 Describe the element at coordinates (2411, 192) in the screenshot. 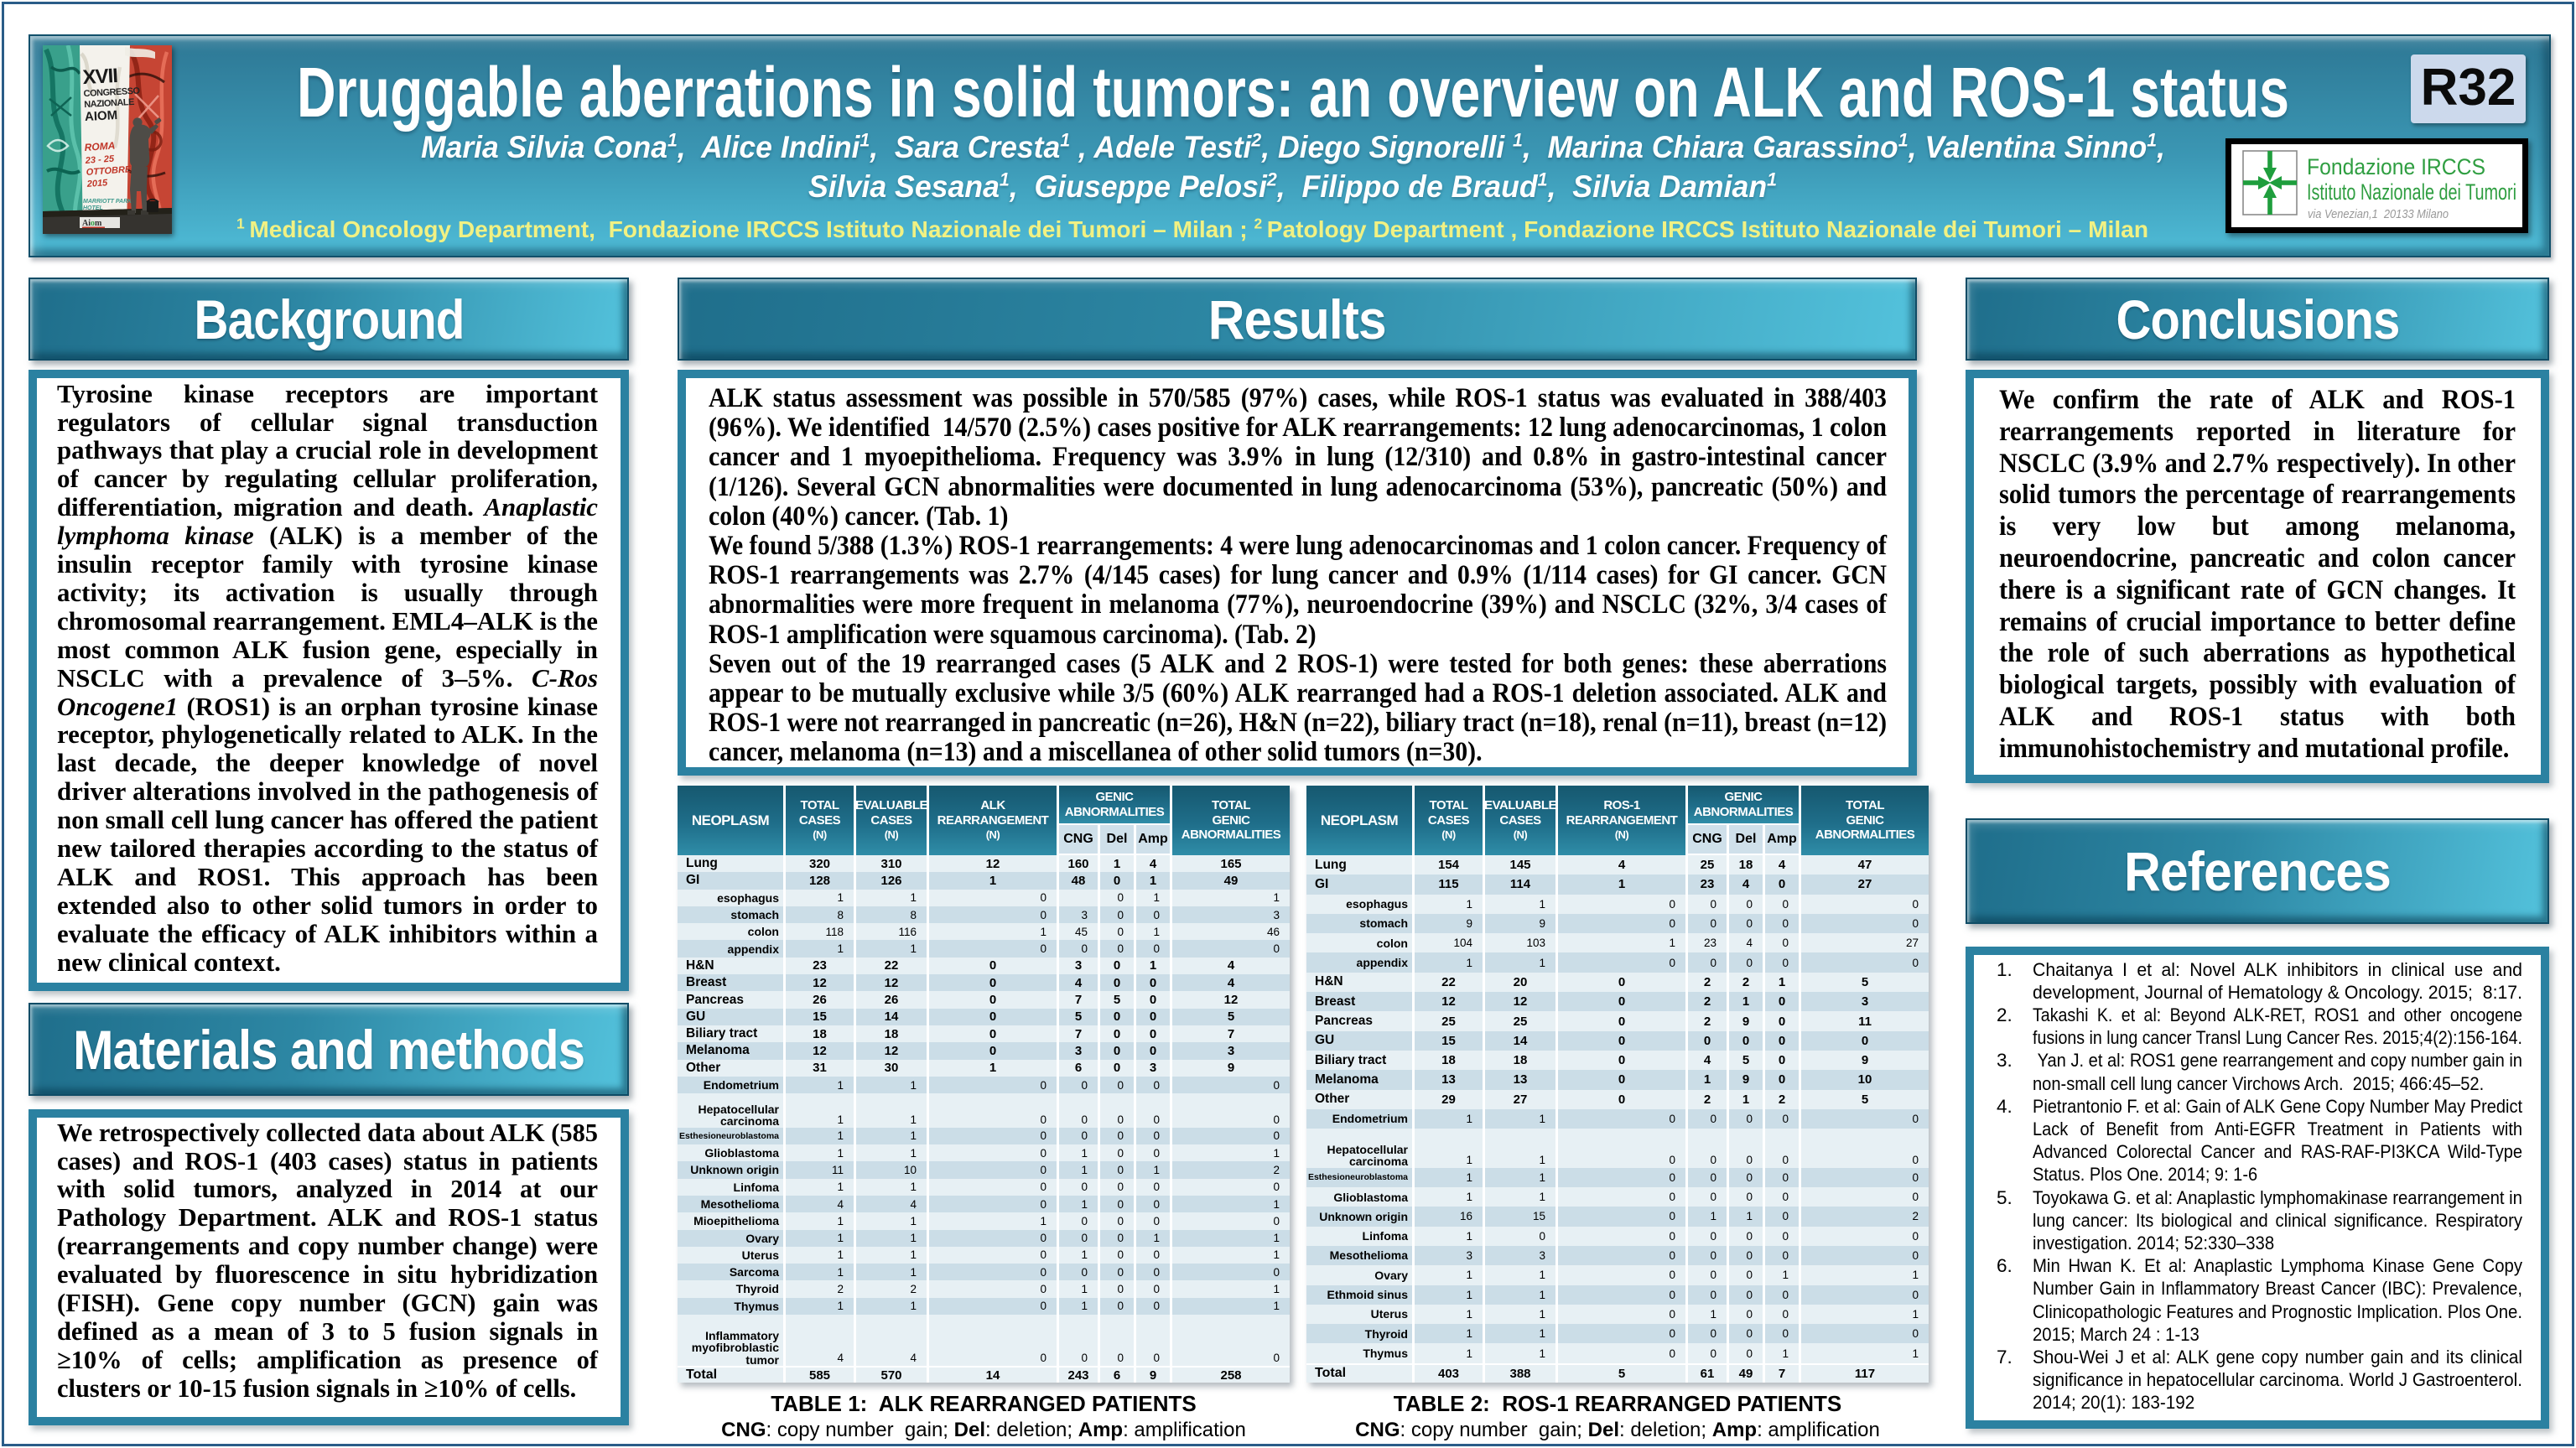

I see `svg-text: Istituto Nazionale dei Tumori` at that location.